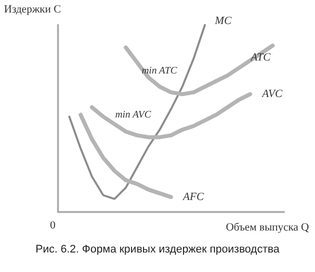 This screenshot has width=315, height=272. I want to click on x-axis-title: Объем выпуска Q, so click(268, 228).